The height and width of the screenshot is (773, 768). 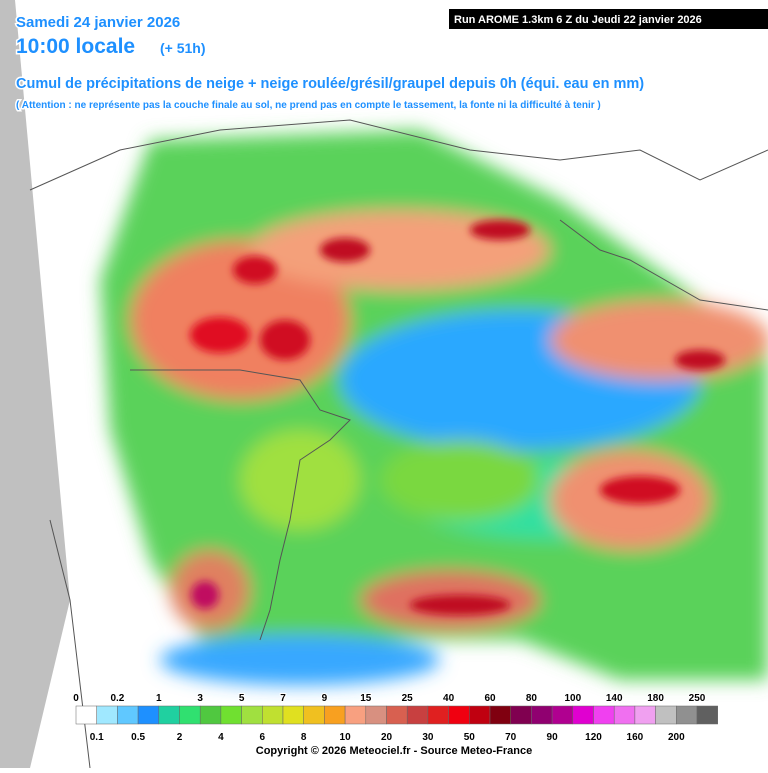 What do you see at coordinates (408, 698) in the screenshot?
I see `legend-label: 25` at bounding box center [408, 698].